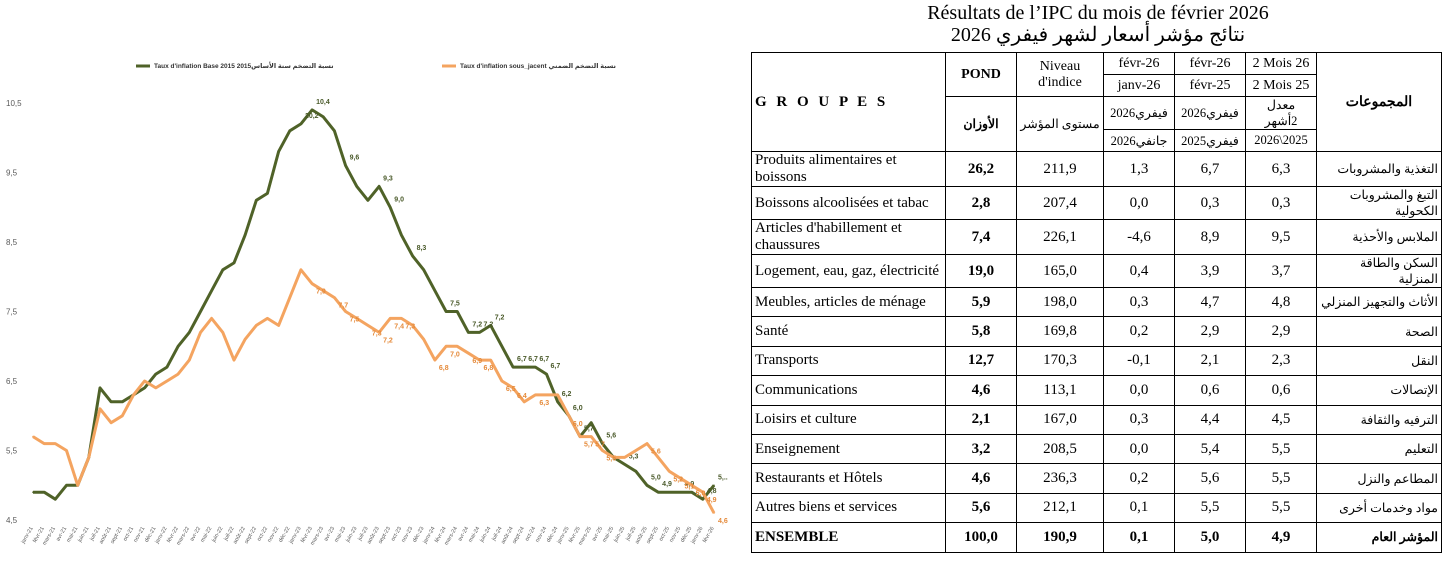 Image resolution: width=1450 pixels, height=566 pixels. Describe the element at coordinates (12, 451) in the screenshot. I see `y-tick-label: 5,5` at that location.